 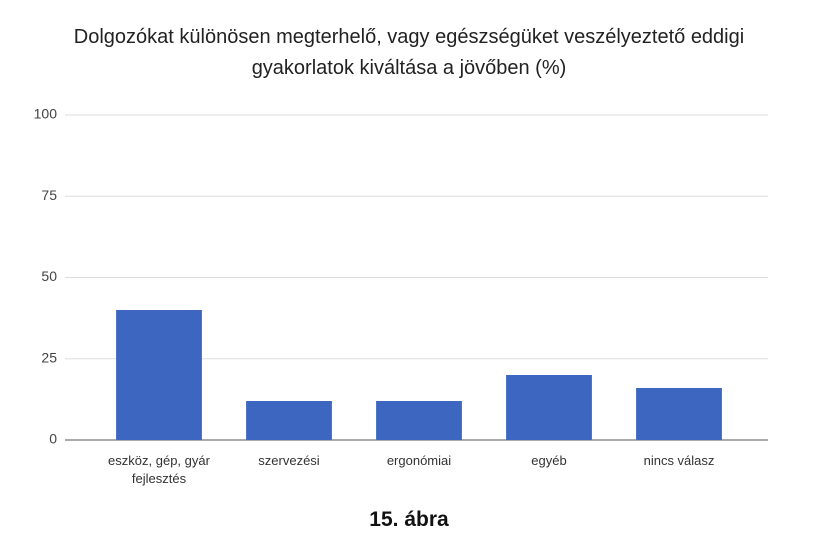 I want to click on x-tick-label: szervezési, so click(x=289, y=460).